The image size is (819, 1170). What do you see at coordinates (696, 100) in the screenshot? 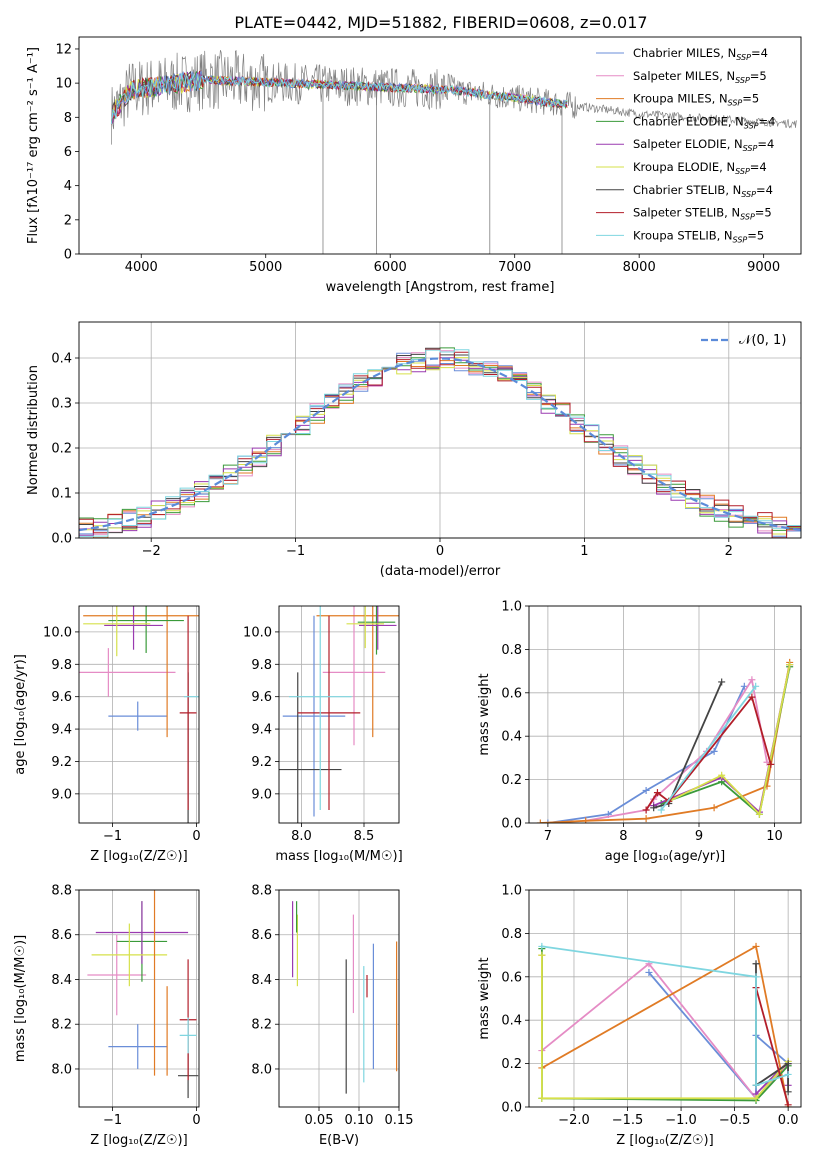
I see `legend-entry: Kroupa MILES, NSSP=5` at bounding box center [696, 100].